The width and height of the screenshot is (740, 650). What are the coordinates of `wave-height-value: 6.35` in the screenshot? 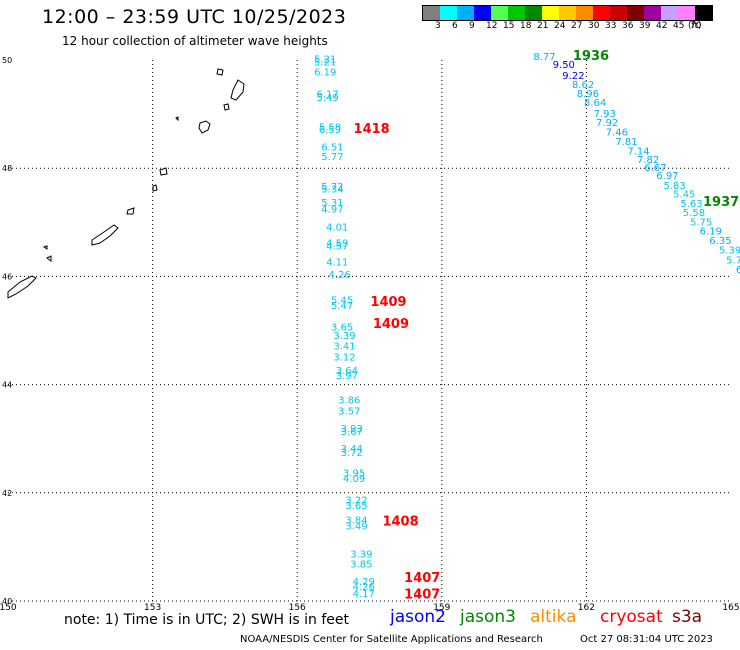 It's located at (720, 241).